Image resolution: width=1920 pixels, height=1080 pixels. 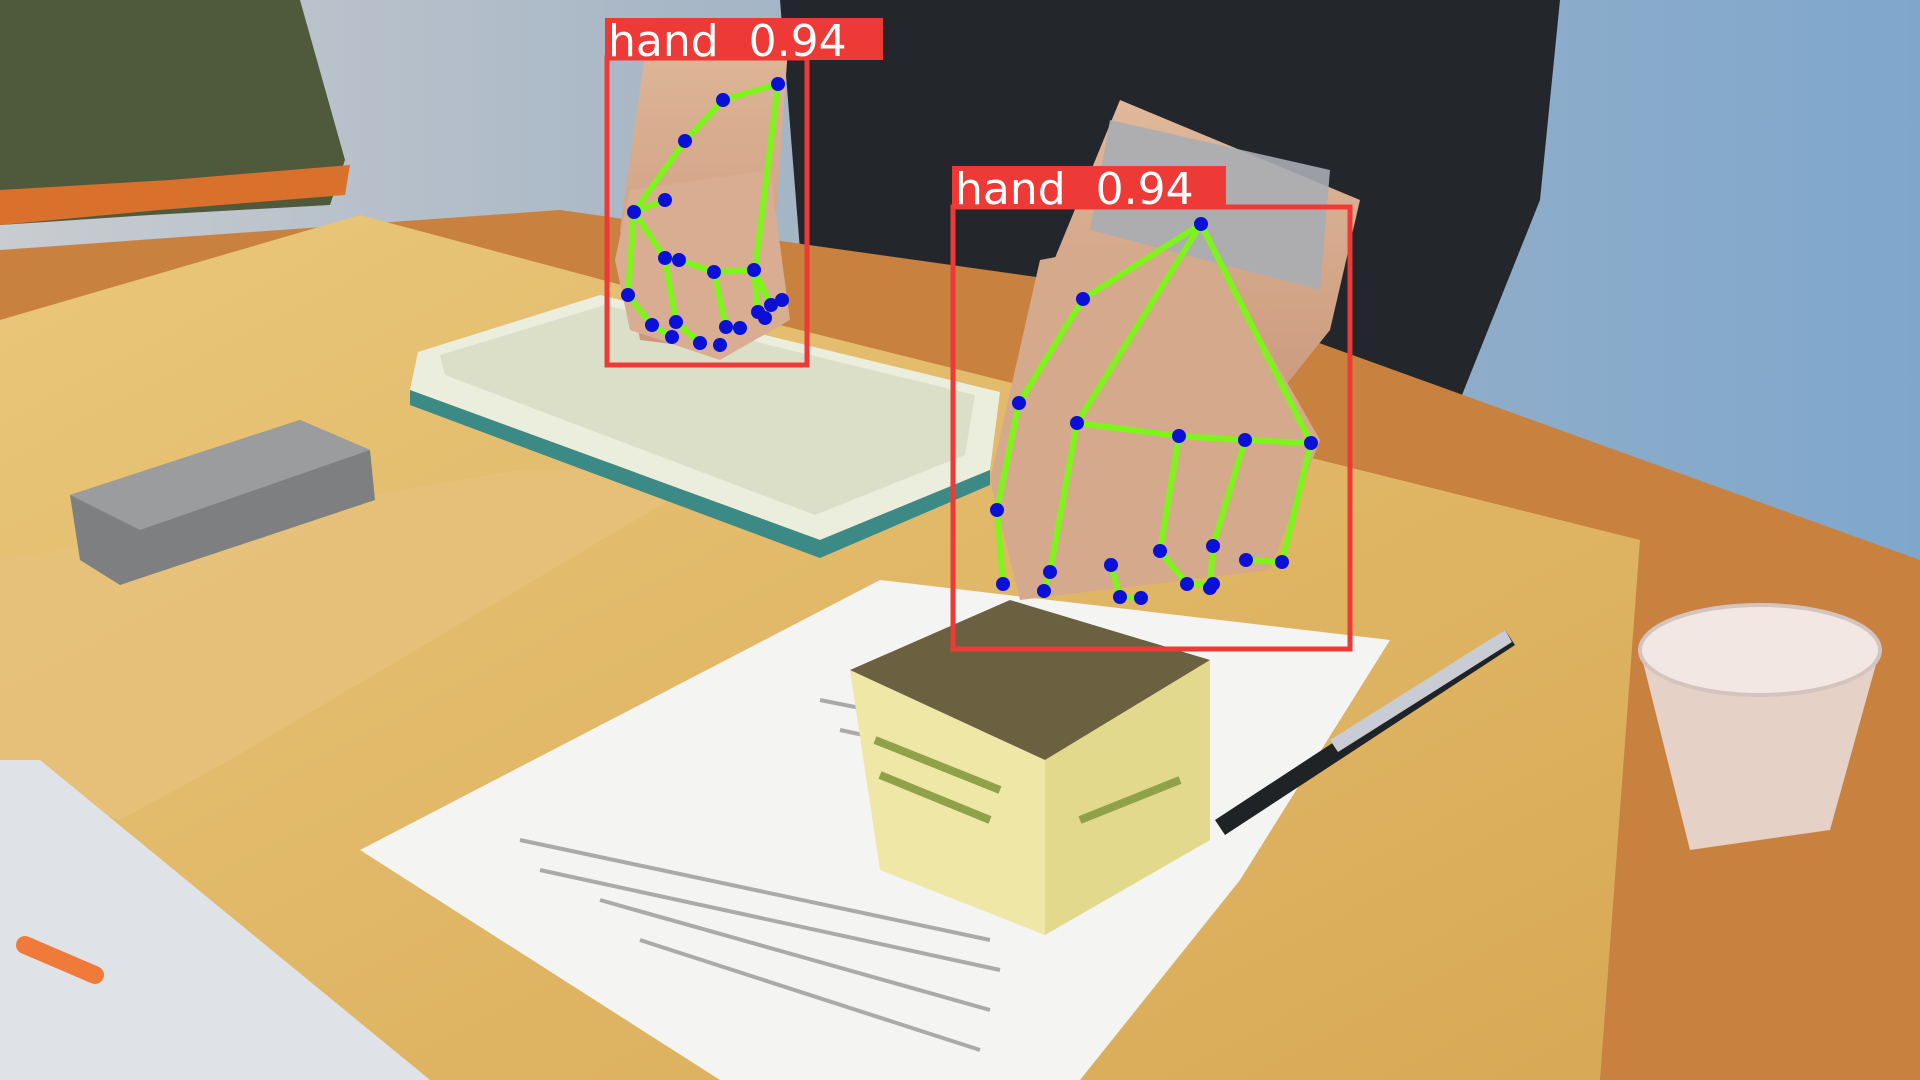 What do you see at coordinates (220, 475) in the screenshot?
I see `grey-eraser-top` at bounding box center [220, 475].